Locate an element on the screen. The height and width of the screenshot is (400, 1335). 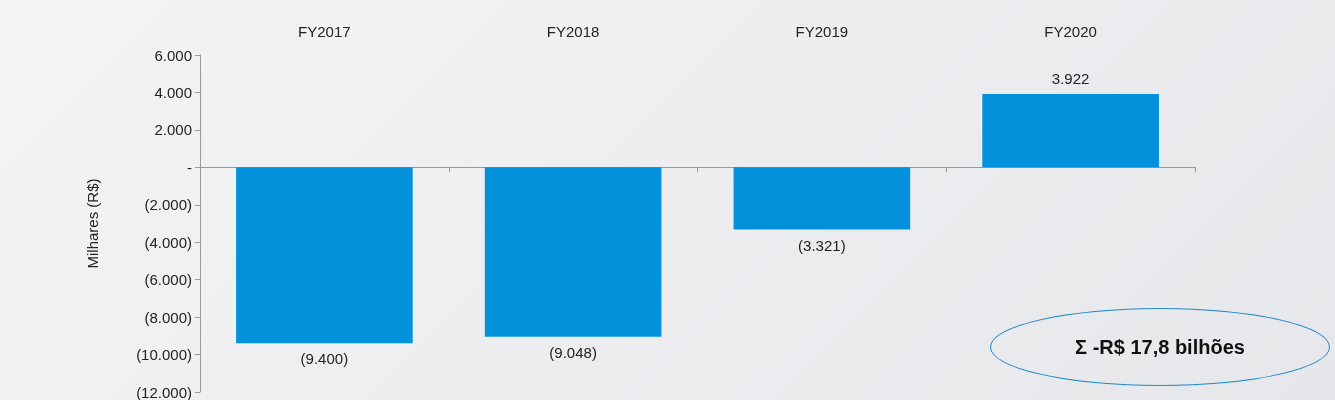
data-label: (9.048) is located at coordinates (573, 352).